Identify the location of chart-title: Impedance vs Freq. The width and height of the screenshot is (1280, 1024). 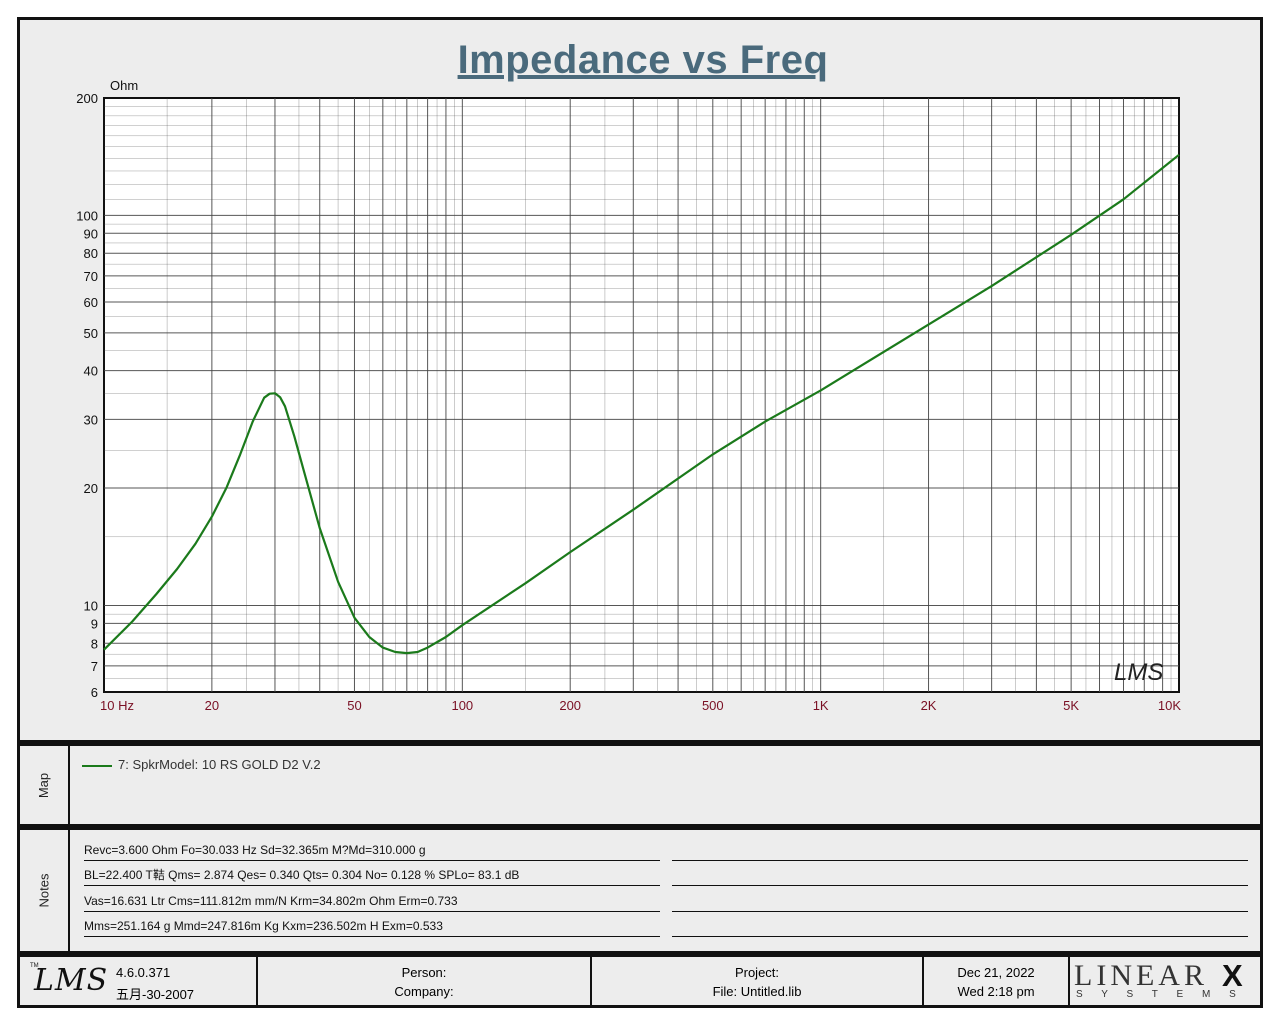
(643, 60).